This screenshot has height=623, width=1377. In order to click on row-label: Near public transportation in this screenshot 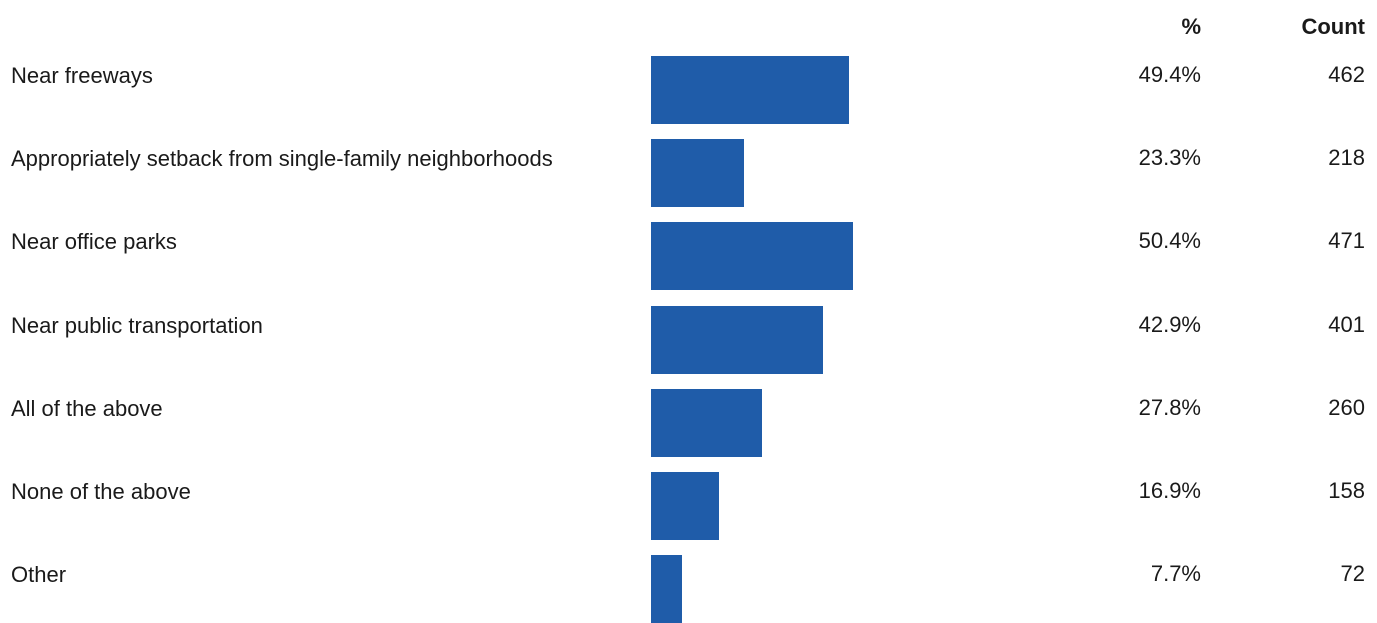, I will do `click(137, 325)`.